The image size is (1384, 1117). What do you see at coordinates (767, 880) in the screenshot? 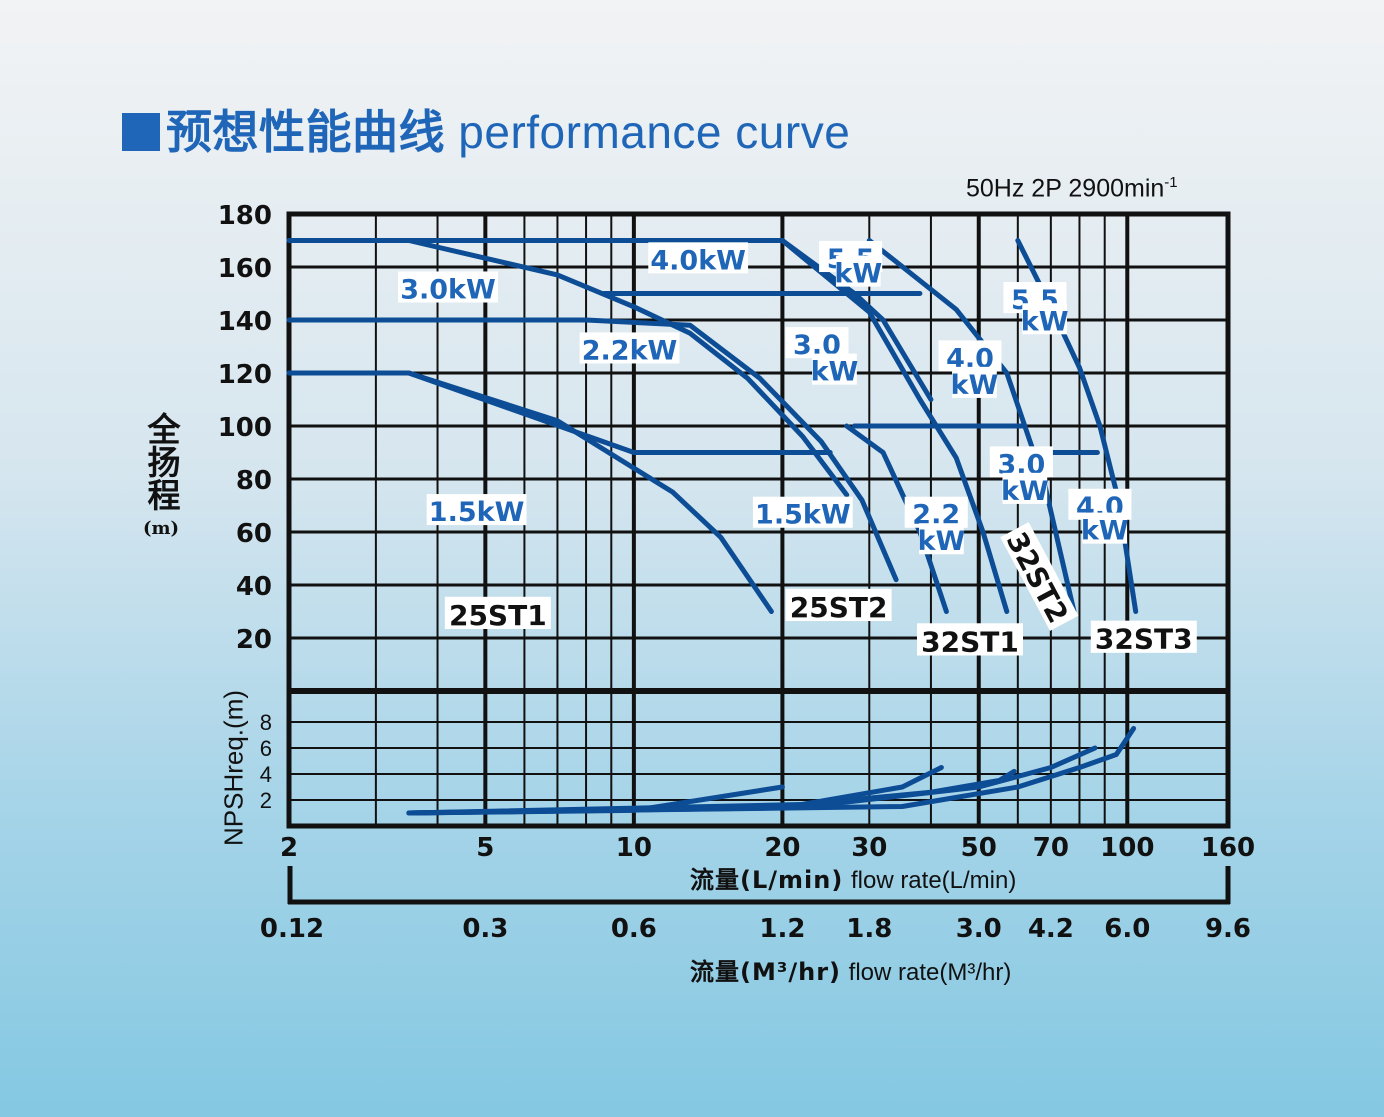
I see `x-axis-label-cn: 流量(L/min)` at bounding box center [767, 880].